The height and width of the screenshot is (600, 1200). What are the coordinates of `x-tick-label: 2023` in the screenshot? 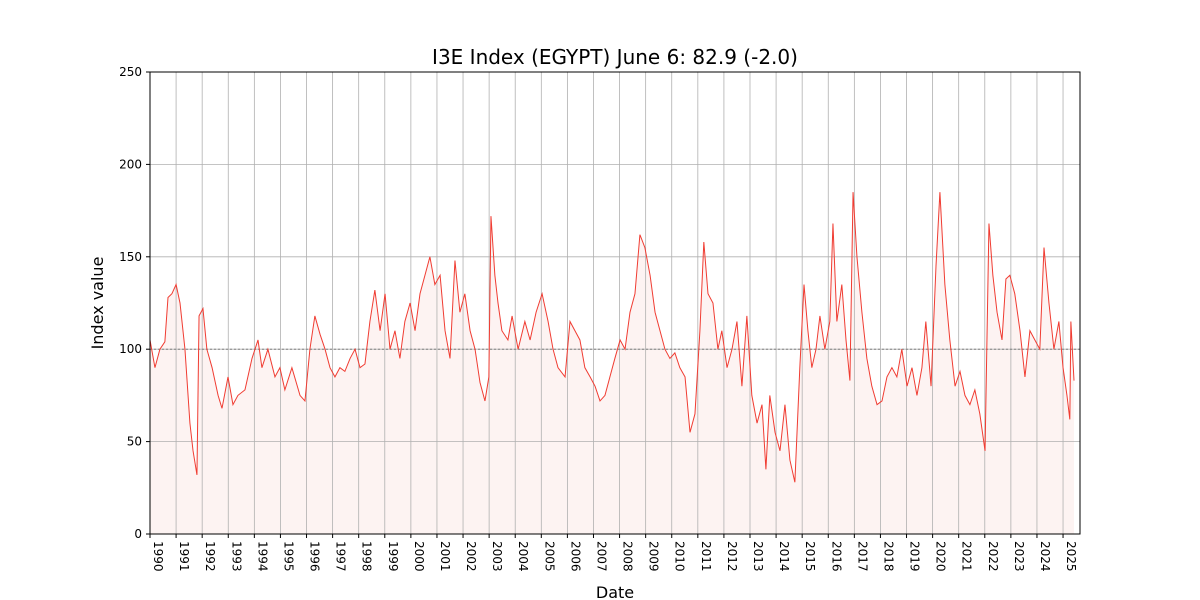 It's located at (1019, 556).